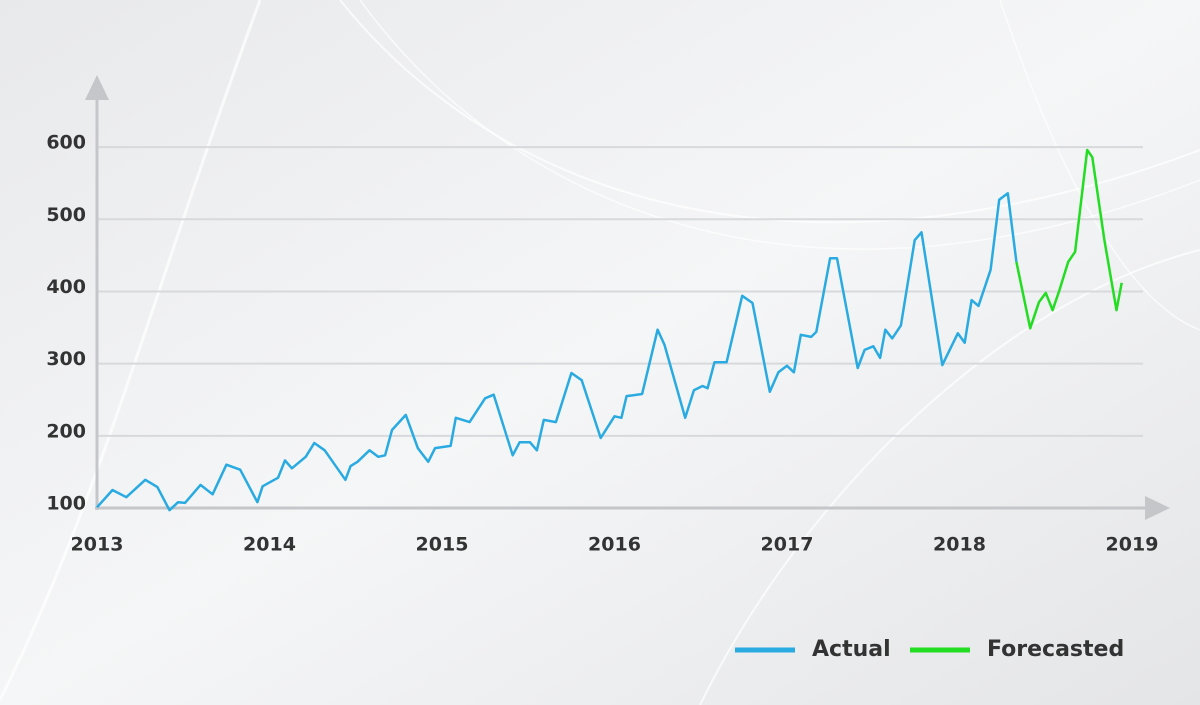  What do you see at coordinates (959, 545) in the screenshot?
I see `x-tick-label: 2018` at bounding box center [959, 545].